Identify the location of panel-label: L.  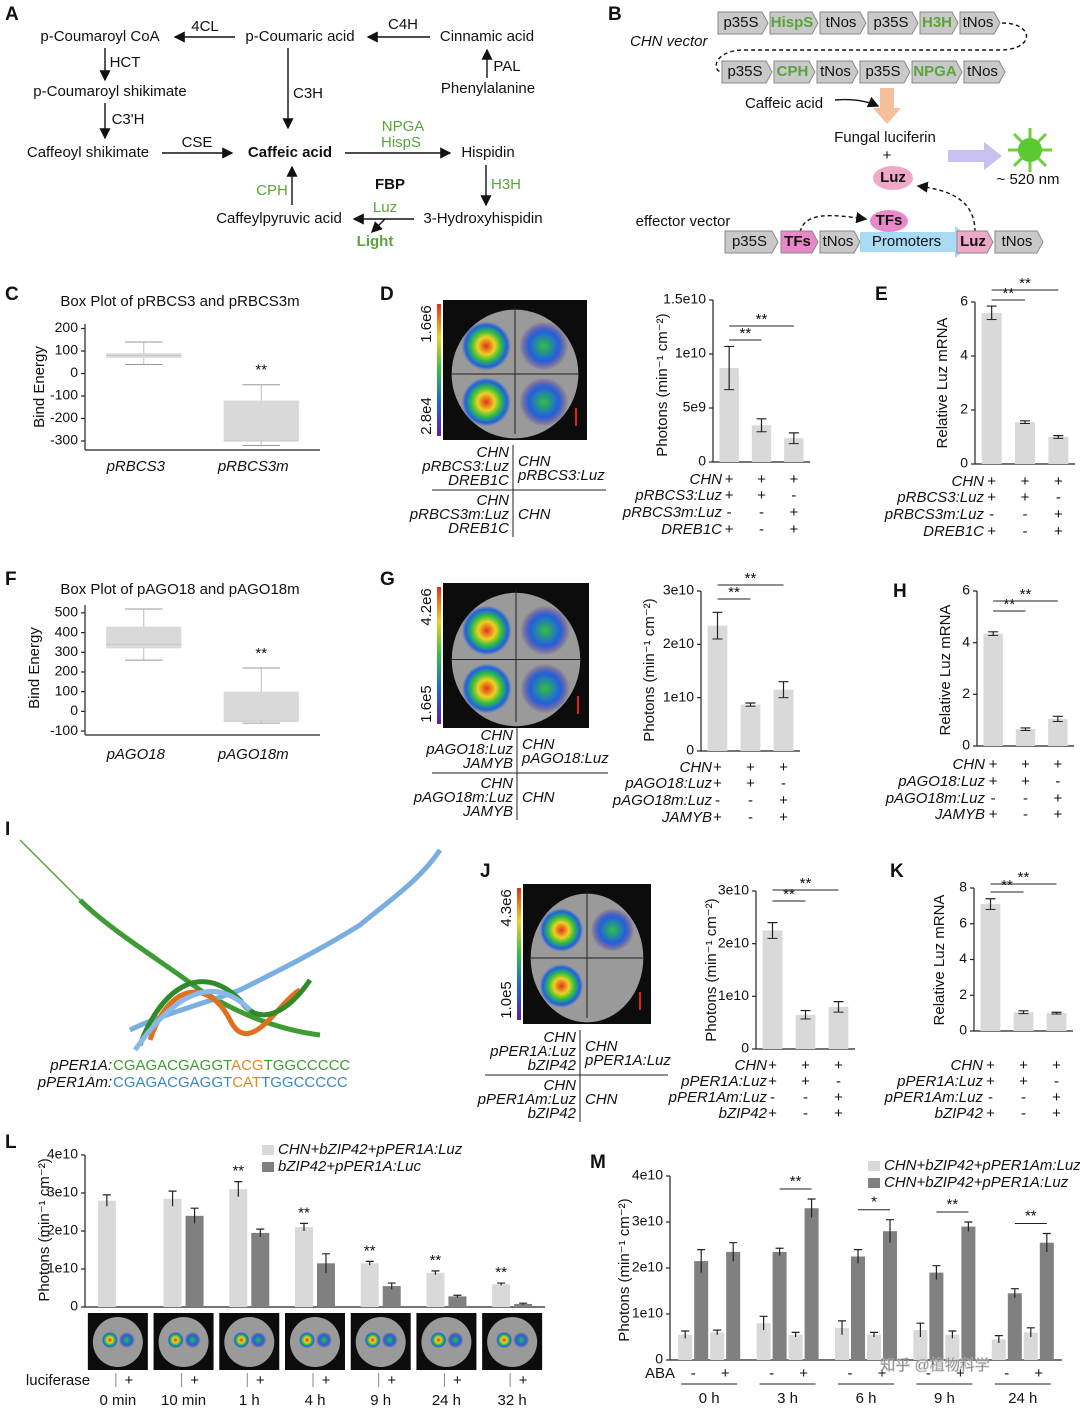
(11, 1142).